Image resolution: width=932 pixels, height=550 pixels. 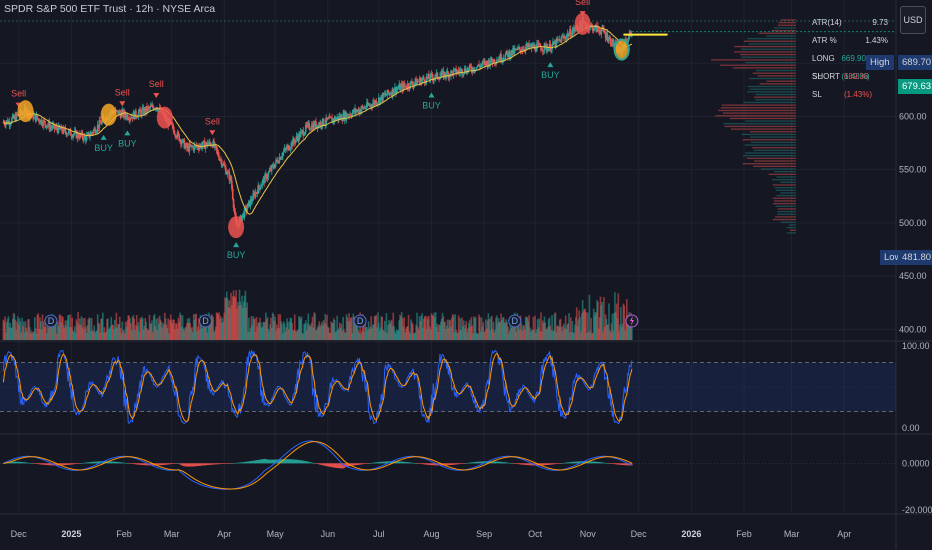 What do you see at coordinates (212, 133) in the screenshot?
I see `sell-arrow` at bounding box center [212, 133].